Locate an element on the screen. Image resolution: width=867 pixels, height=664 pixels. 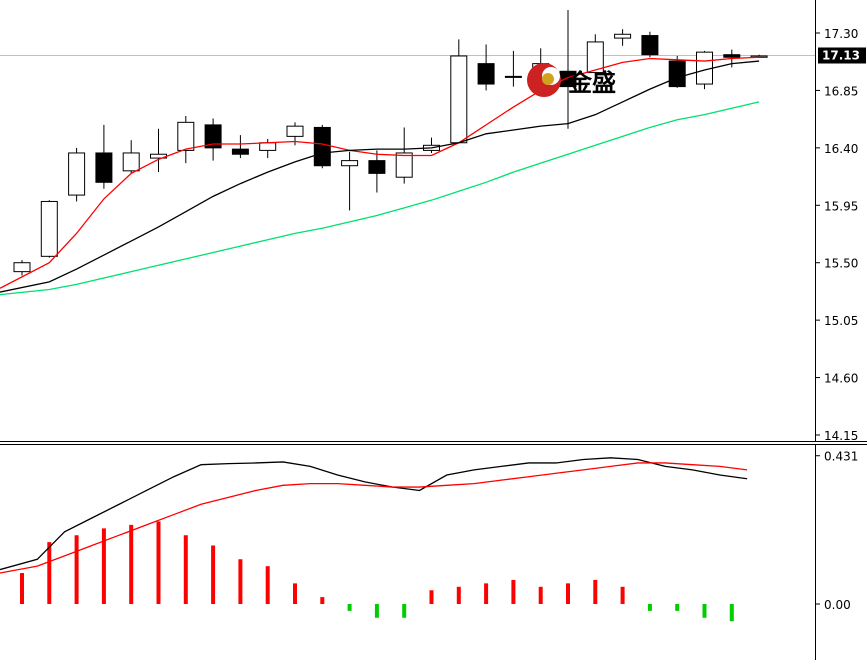
logo-icon-core is located at coordinates (548, 79).